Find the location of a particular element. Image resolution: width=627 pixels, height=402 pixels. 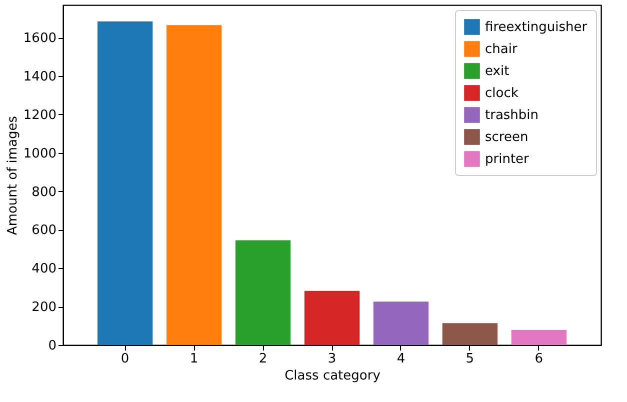

x-tick-label: 2 is located at coordinates (263, 359).